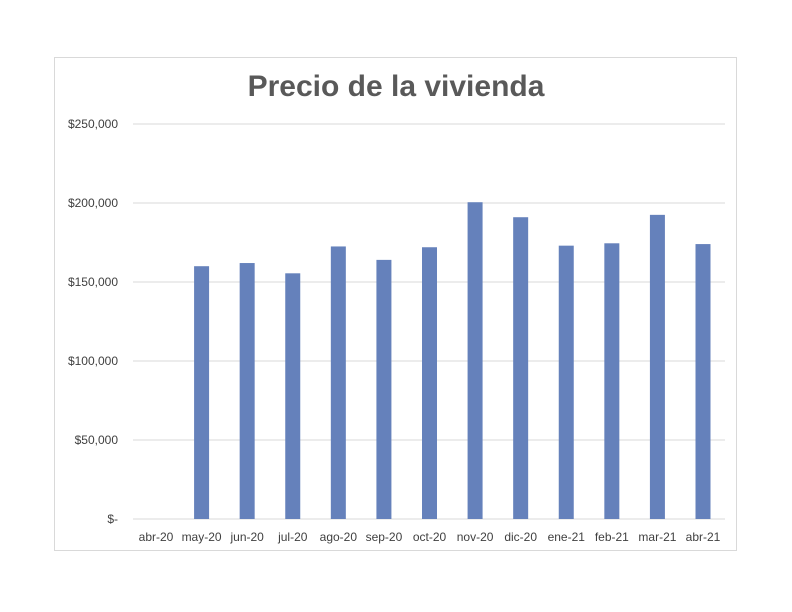  What do you see at coordinates (156, 537) in the screenshot?
I see `x-tick-label: abr-20` at bounding box center [156, 537].